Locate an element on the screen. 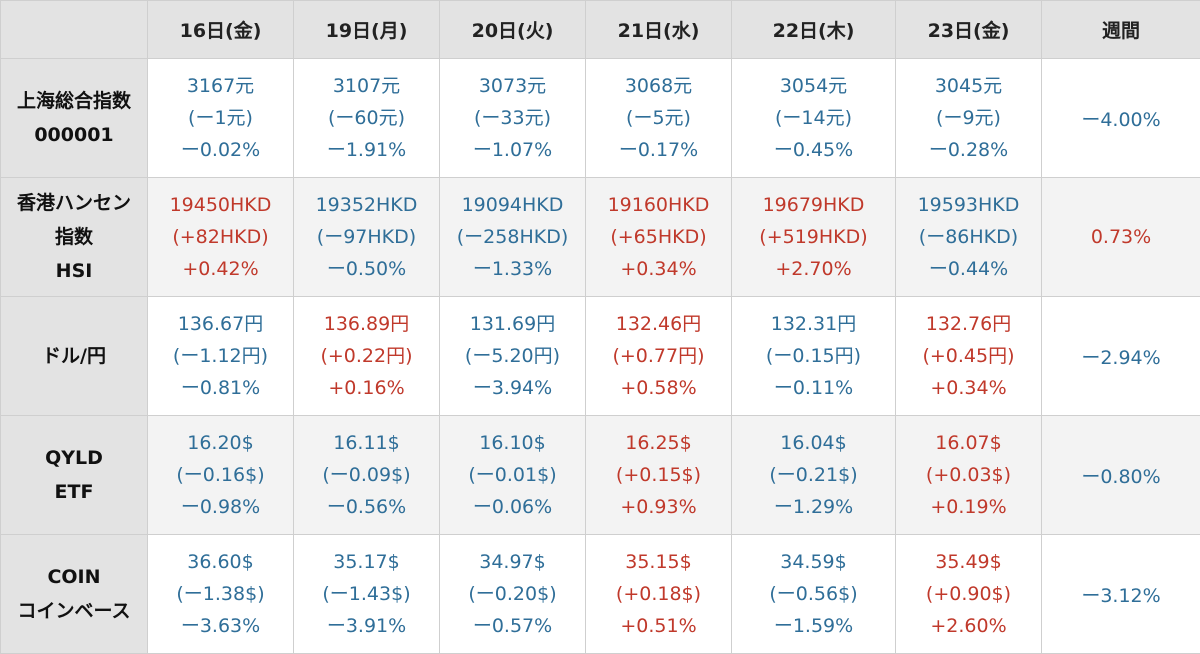  day-cell: 19679HKD(+519HKD)+2.70% is located at coordinates (814, 237).